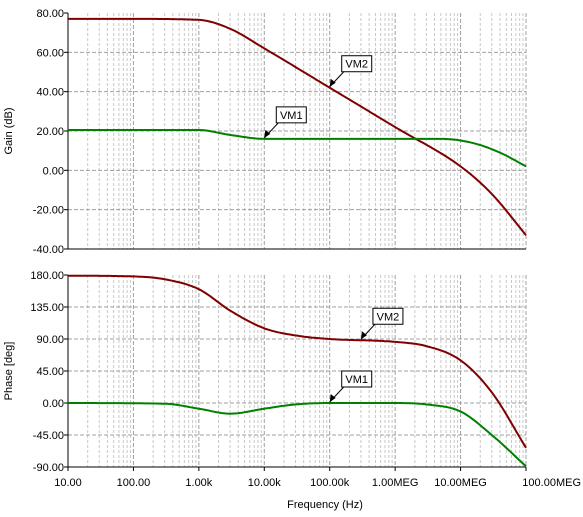 This screenshot has width=583, height=517. I want to click on x-tick-label: 10.00k, so click(265, 483).